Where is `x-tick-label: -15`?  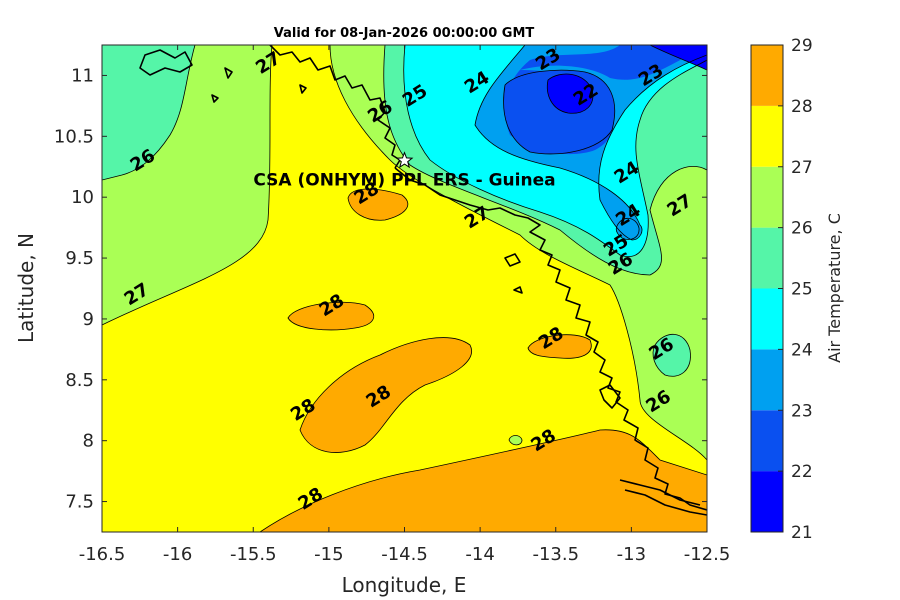
x-tick-label: -15 is located at coordinates (328, 554).